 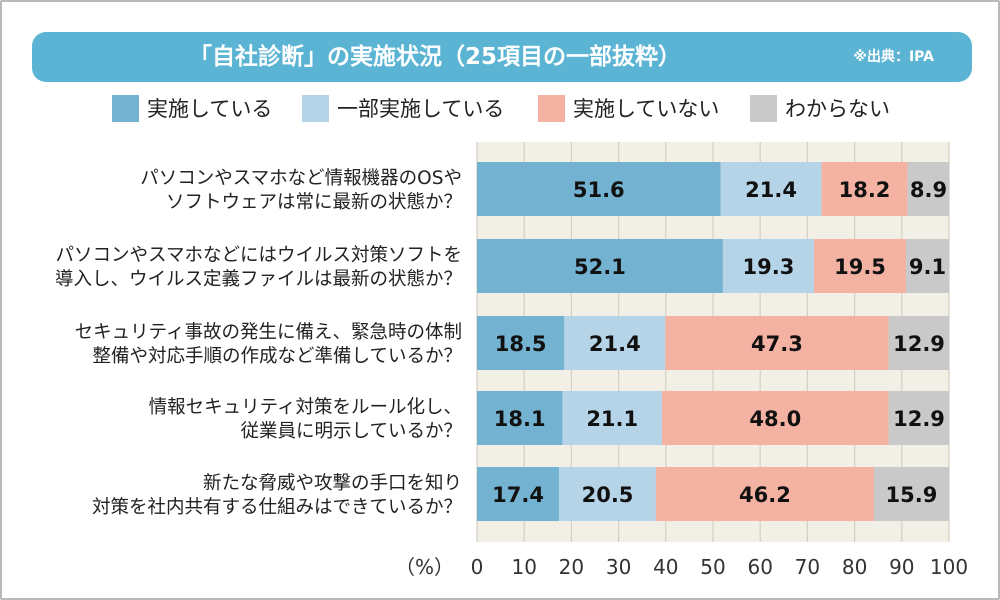 I want to click on legend-item-not-implemented: 実施していない, so click(x=628, y=108).